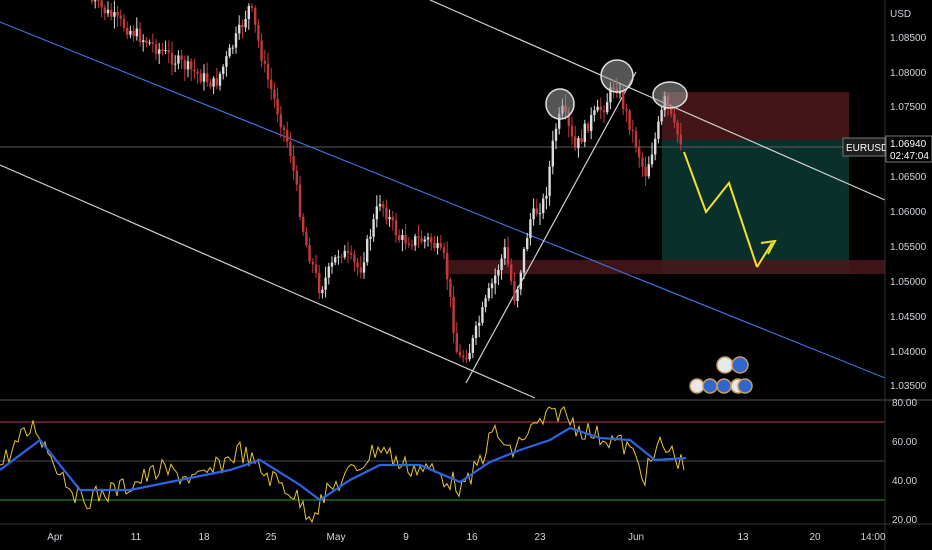  I want to click on rsi-axis: 80.00 60.00 40.00 20.00, so click(904, 462).